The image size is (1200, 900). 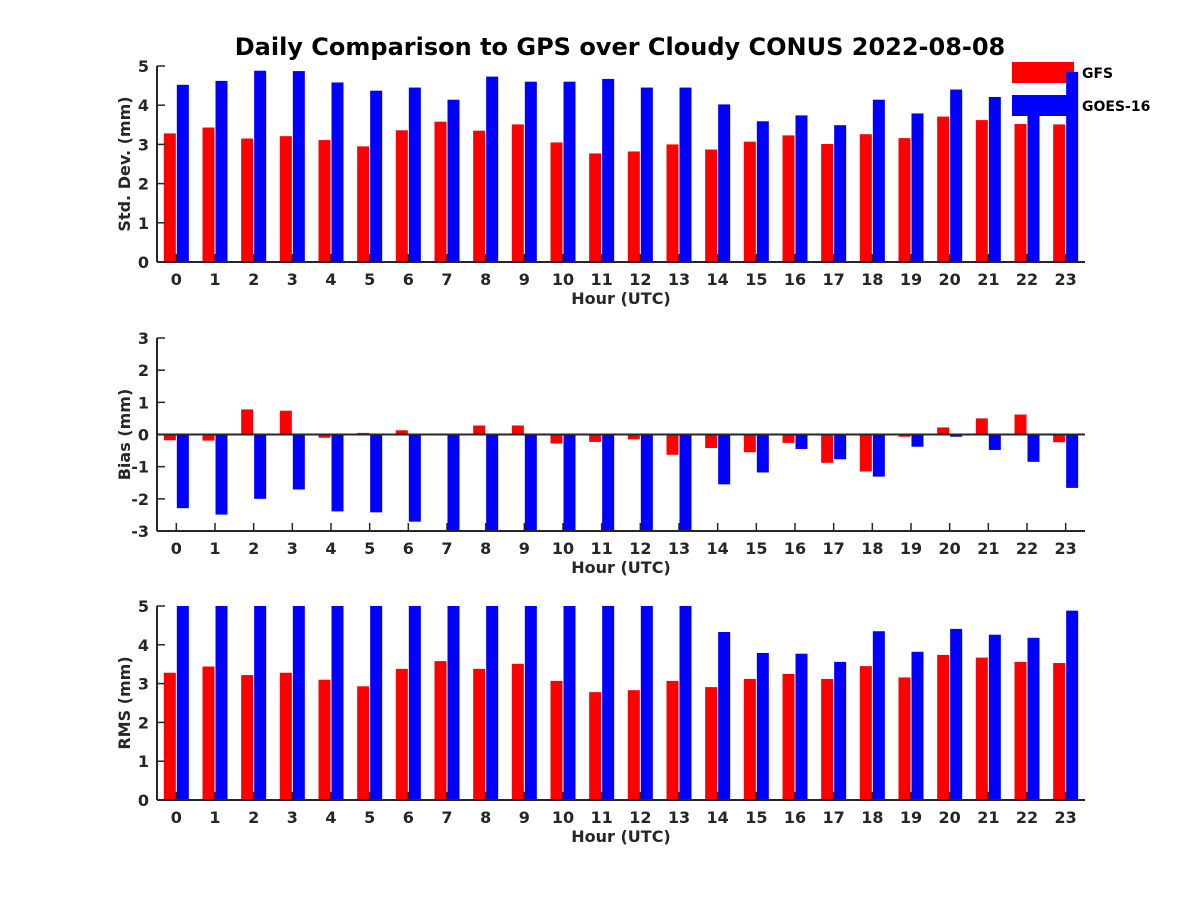 I want to click on x-tick-label: 11, so click(x=602, y=548).